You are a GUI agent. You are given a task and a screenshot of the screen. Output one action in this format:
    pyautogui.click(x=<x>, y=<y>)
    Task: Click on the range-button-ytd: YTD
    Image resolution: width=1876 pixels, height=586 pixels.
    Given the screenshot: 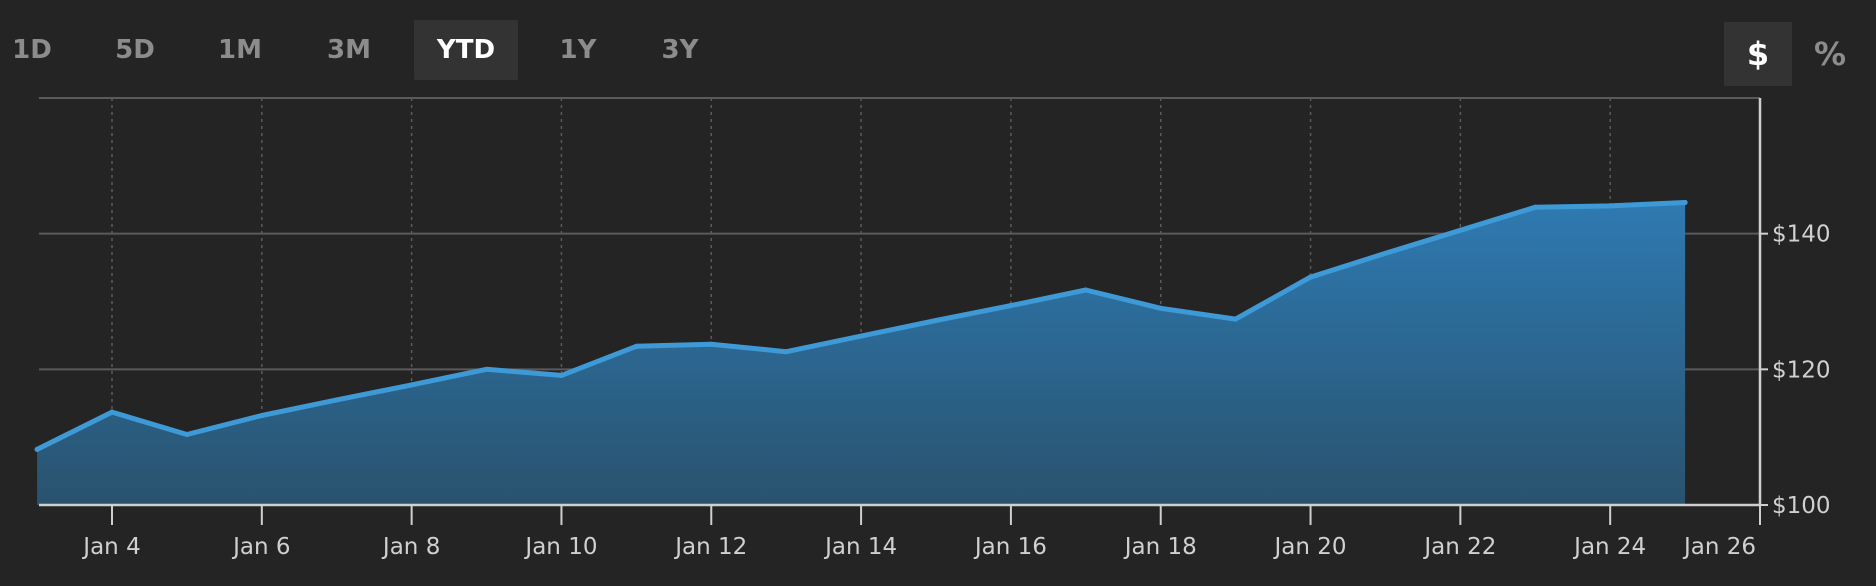 What is the action you would take?
    pyautogui.click(x=466, y=50)
    